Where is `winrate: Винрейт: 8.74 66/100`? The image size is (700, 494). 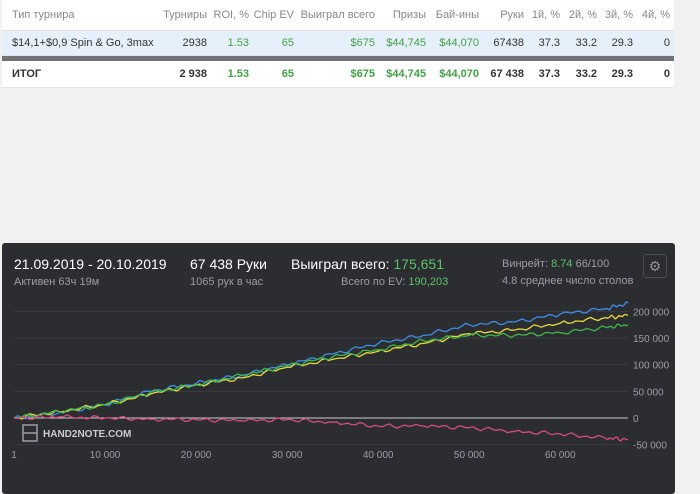 winrate: Винрейт: 8.74 66/100 is located at coordinates (555, 264).